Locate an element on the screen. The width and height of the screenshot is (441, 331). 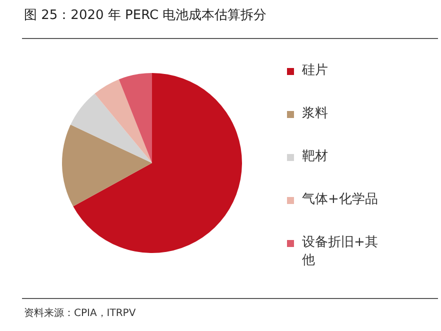
legend-label: 气体+化学品 is located at coordinates (340, 200).